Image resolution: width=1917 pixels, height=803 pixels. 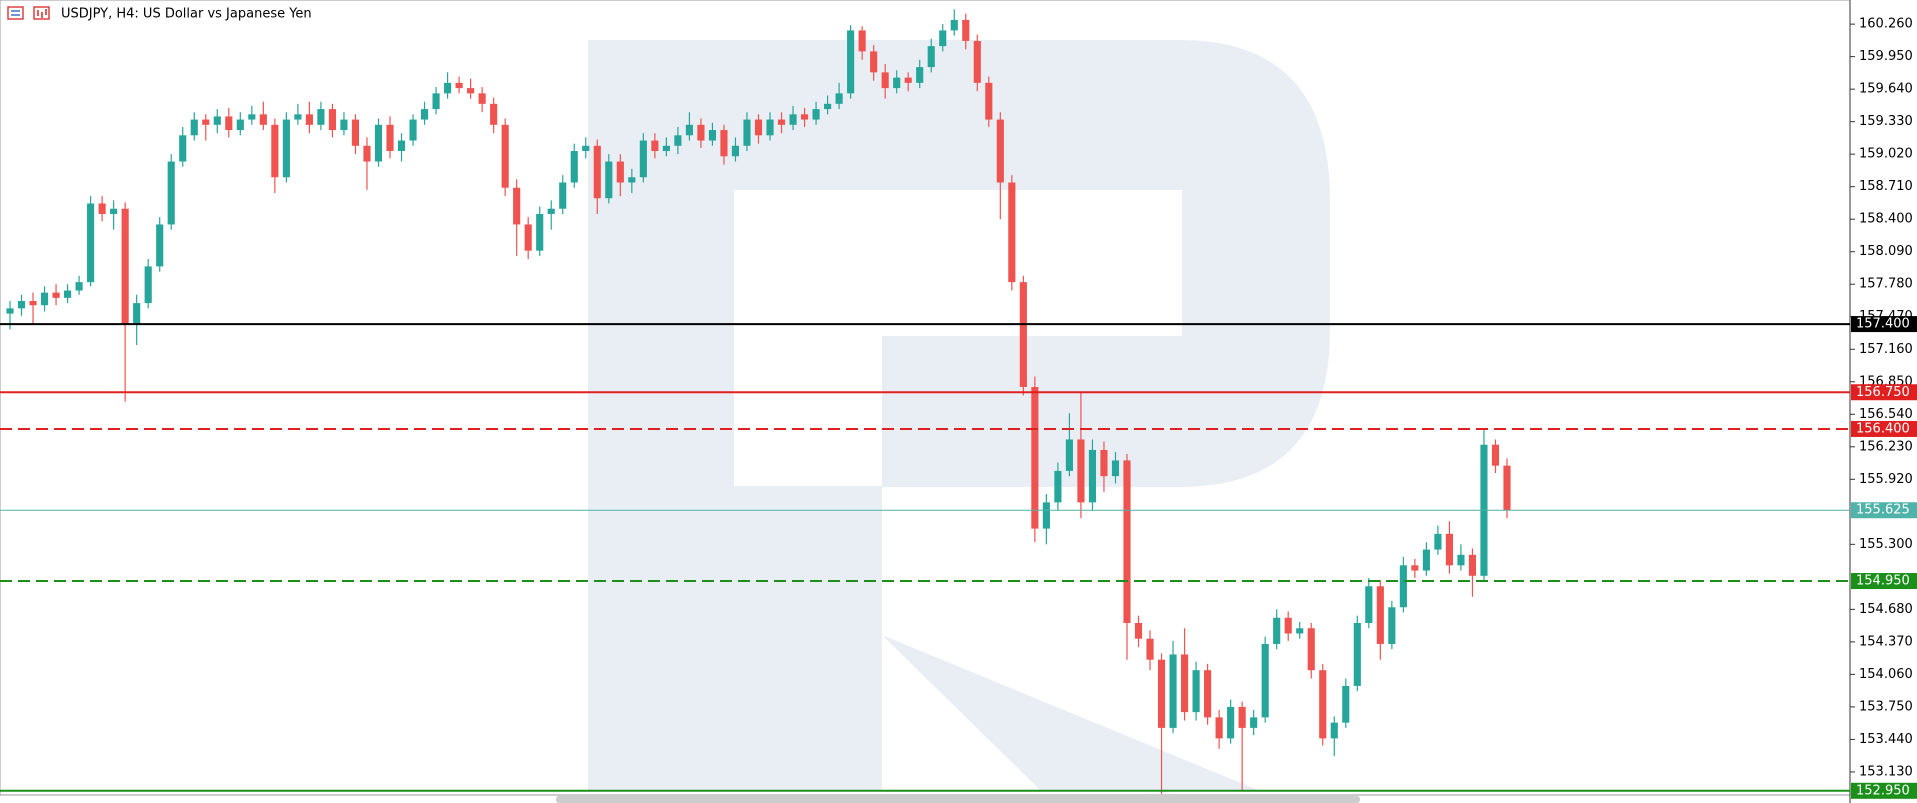 What do you see at coordinates (1886, 349) in the screenshot?
I see `y-tick-label: 157.160` at bounding box center [1886, 349].